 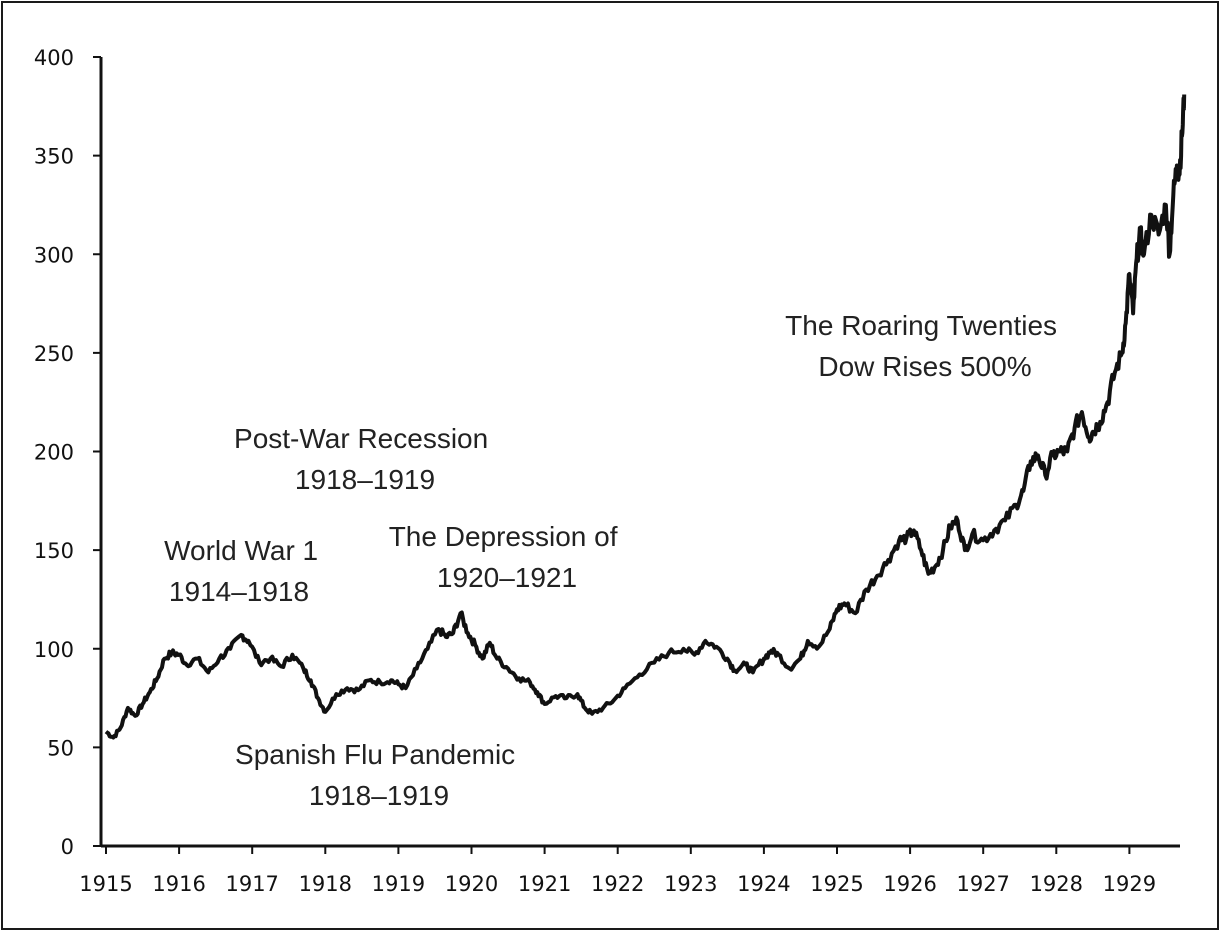 What do you see at coordinates (544, 884) in the screenshot?
I see `x-tick-label: 1921` at bounding box center [544, 884].